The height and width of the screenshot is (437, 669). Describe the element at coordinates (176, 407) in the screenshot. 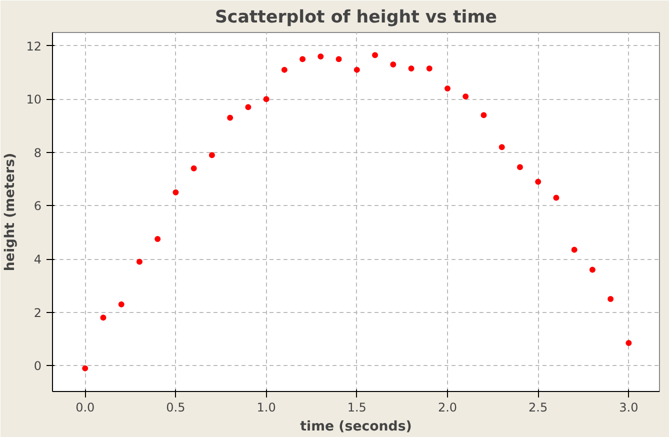

I see `x-tick-label: 0.5` at that location.